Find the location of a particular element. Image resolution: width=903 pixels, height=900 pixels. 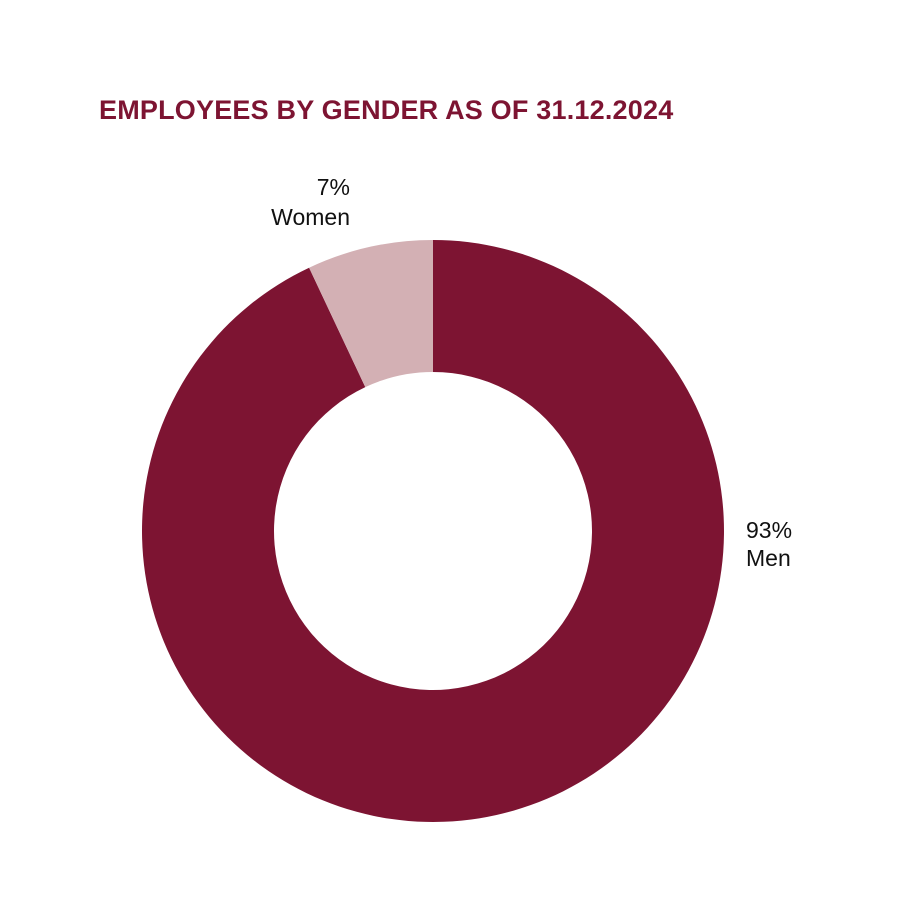

slice-men-value-label: 93% is located at coordinates (769, 530).